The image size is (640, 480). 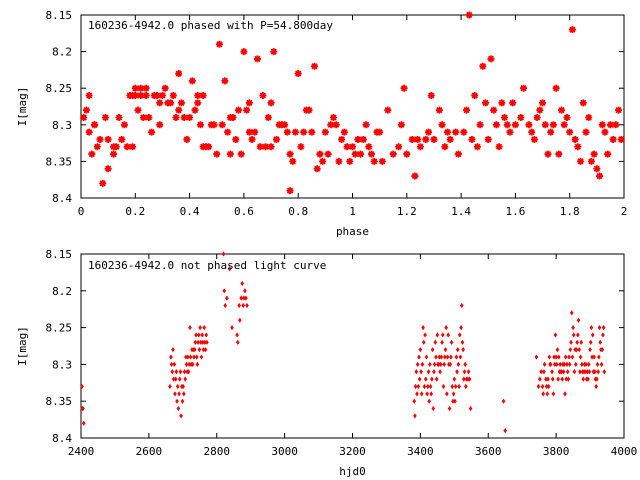 What do you see at coordinates (352, 231) in the screenshot?
I see `x-axis-label: phase` at bounding box center [352, 231].